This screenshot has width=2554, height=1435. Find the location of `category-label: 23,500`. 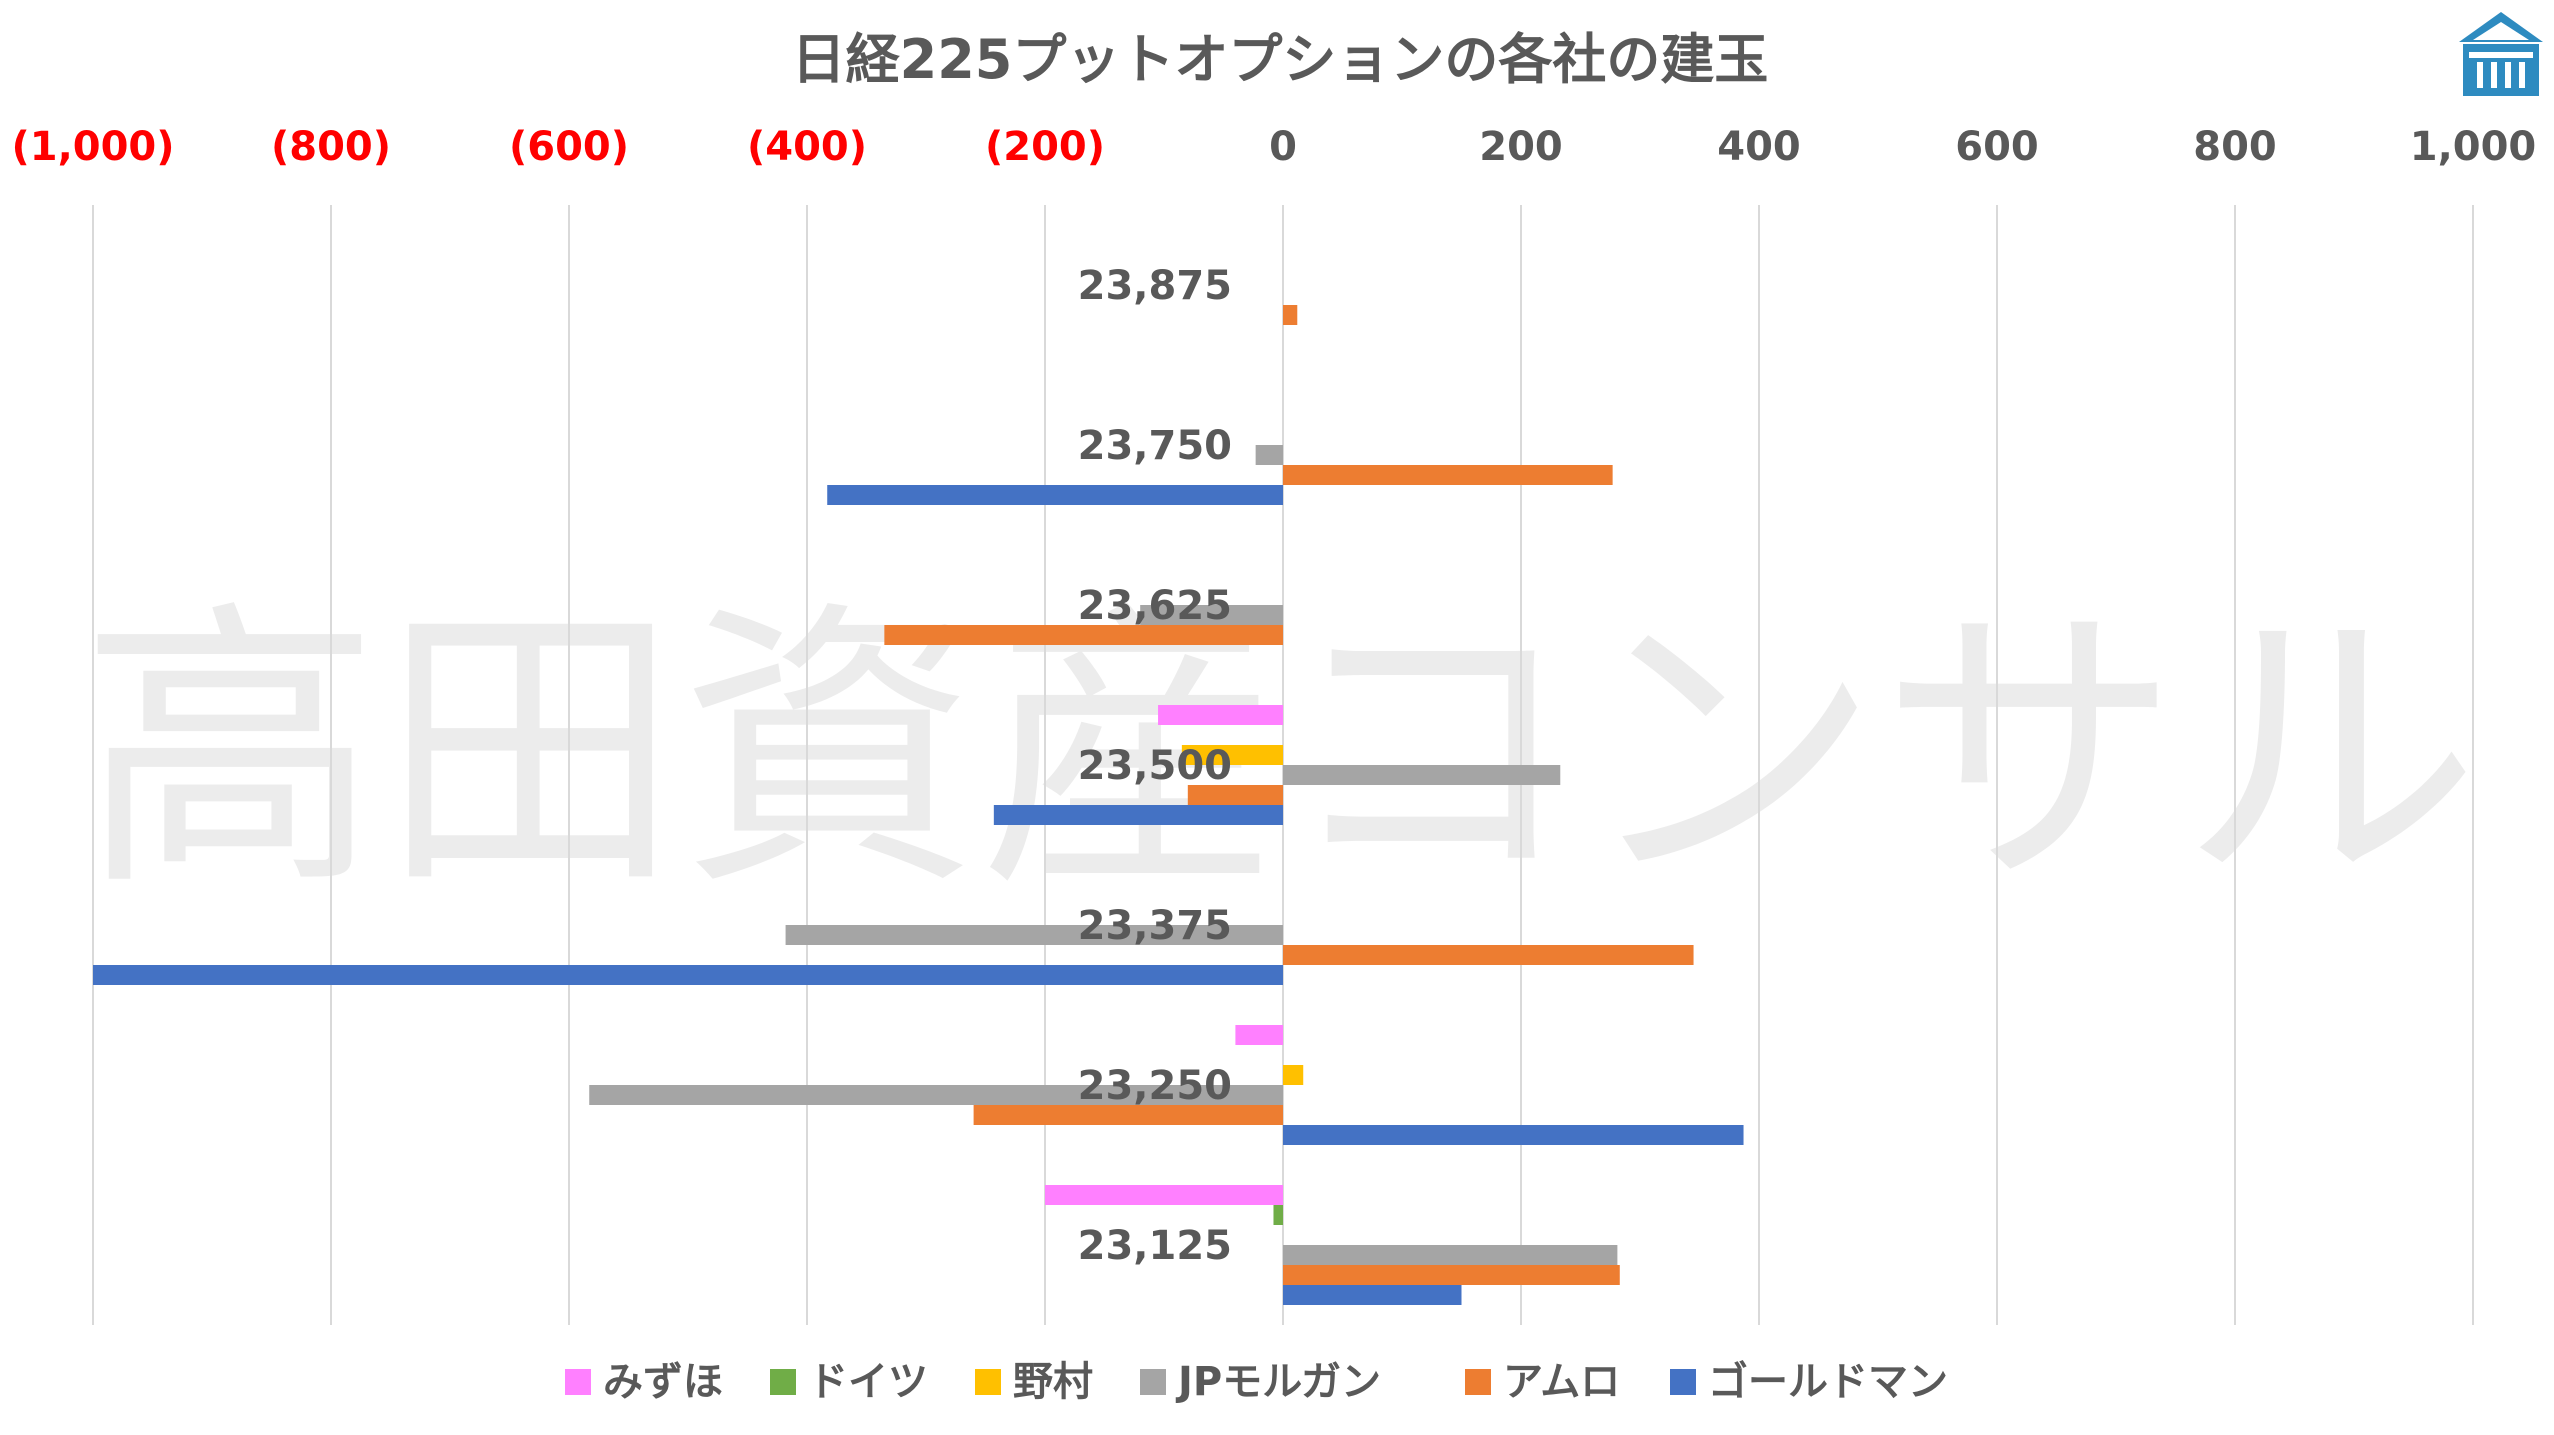

category-label: 23,500 is located at coordinates (1155, 766).